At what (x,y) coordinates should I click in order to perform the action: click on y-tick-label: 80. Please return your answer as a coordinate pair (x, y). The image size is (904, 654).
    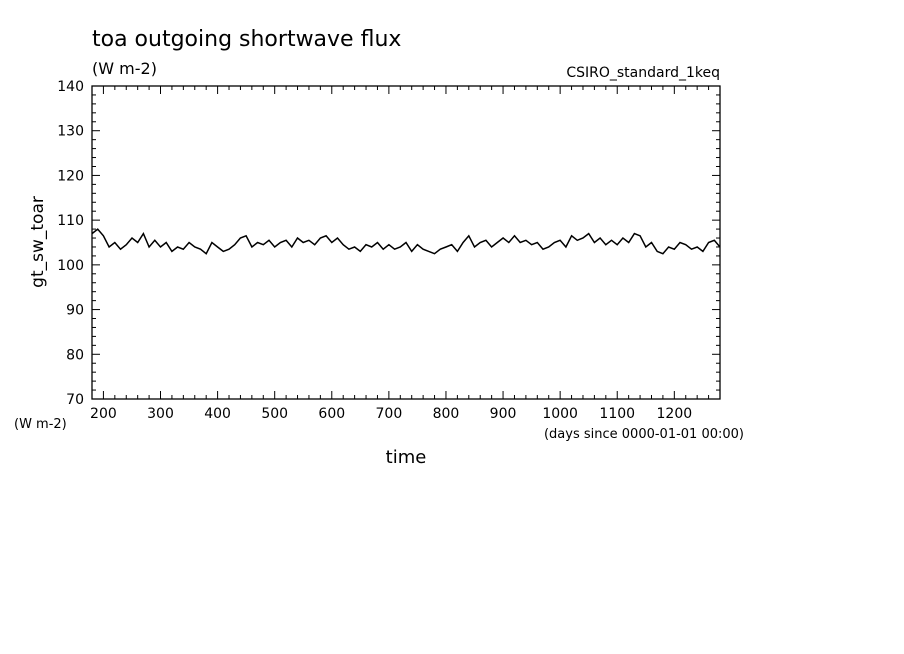
    Looking at the image, I should click on (75, 355).